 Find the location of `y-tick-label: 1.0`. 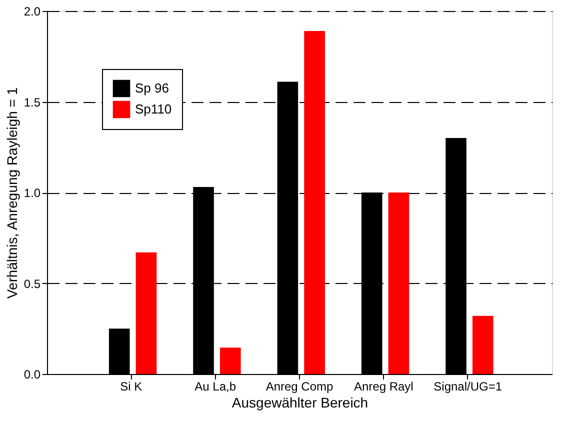

y-tick-label: 1.0 is located at coordinates (32, 193).